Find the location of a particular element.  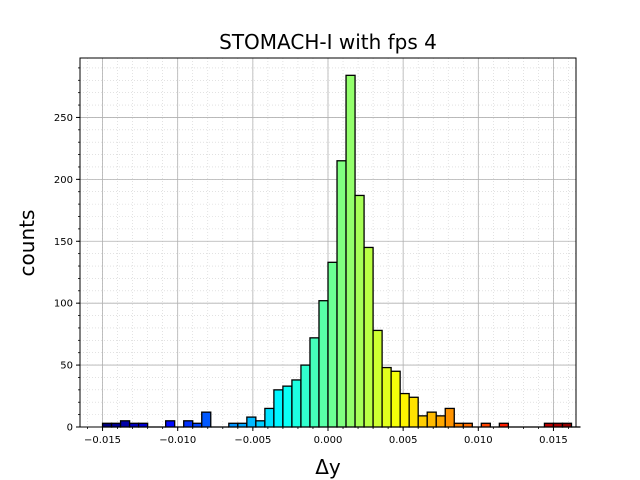

y-tick-label: 250 is located at coordinates (63, 118).